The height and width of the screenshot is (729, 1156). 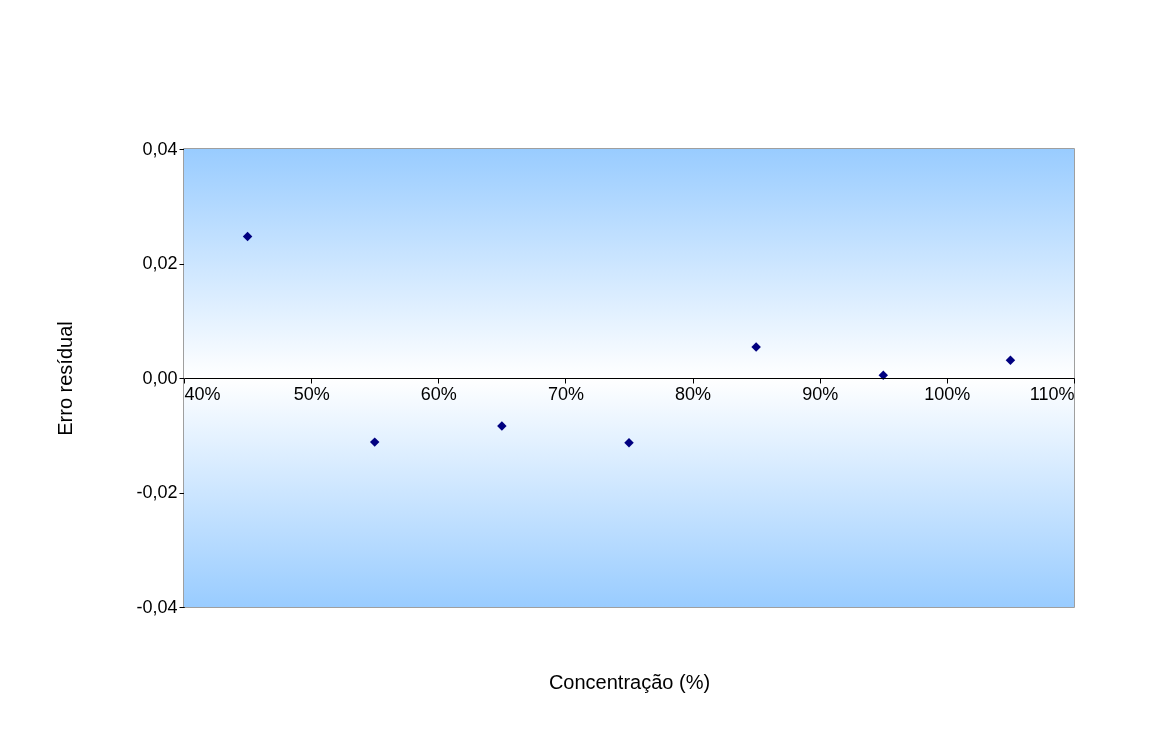 What do you see at coordinates (820, 393) in the screenshot?
I see `x-tick-label: 90%` at bounding box center [820, 393].